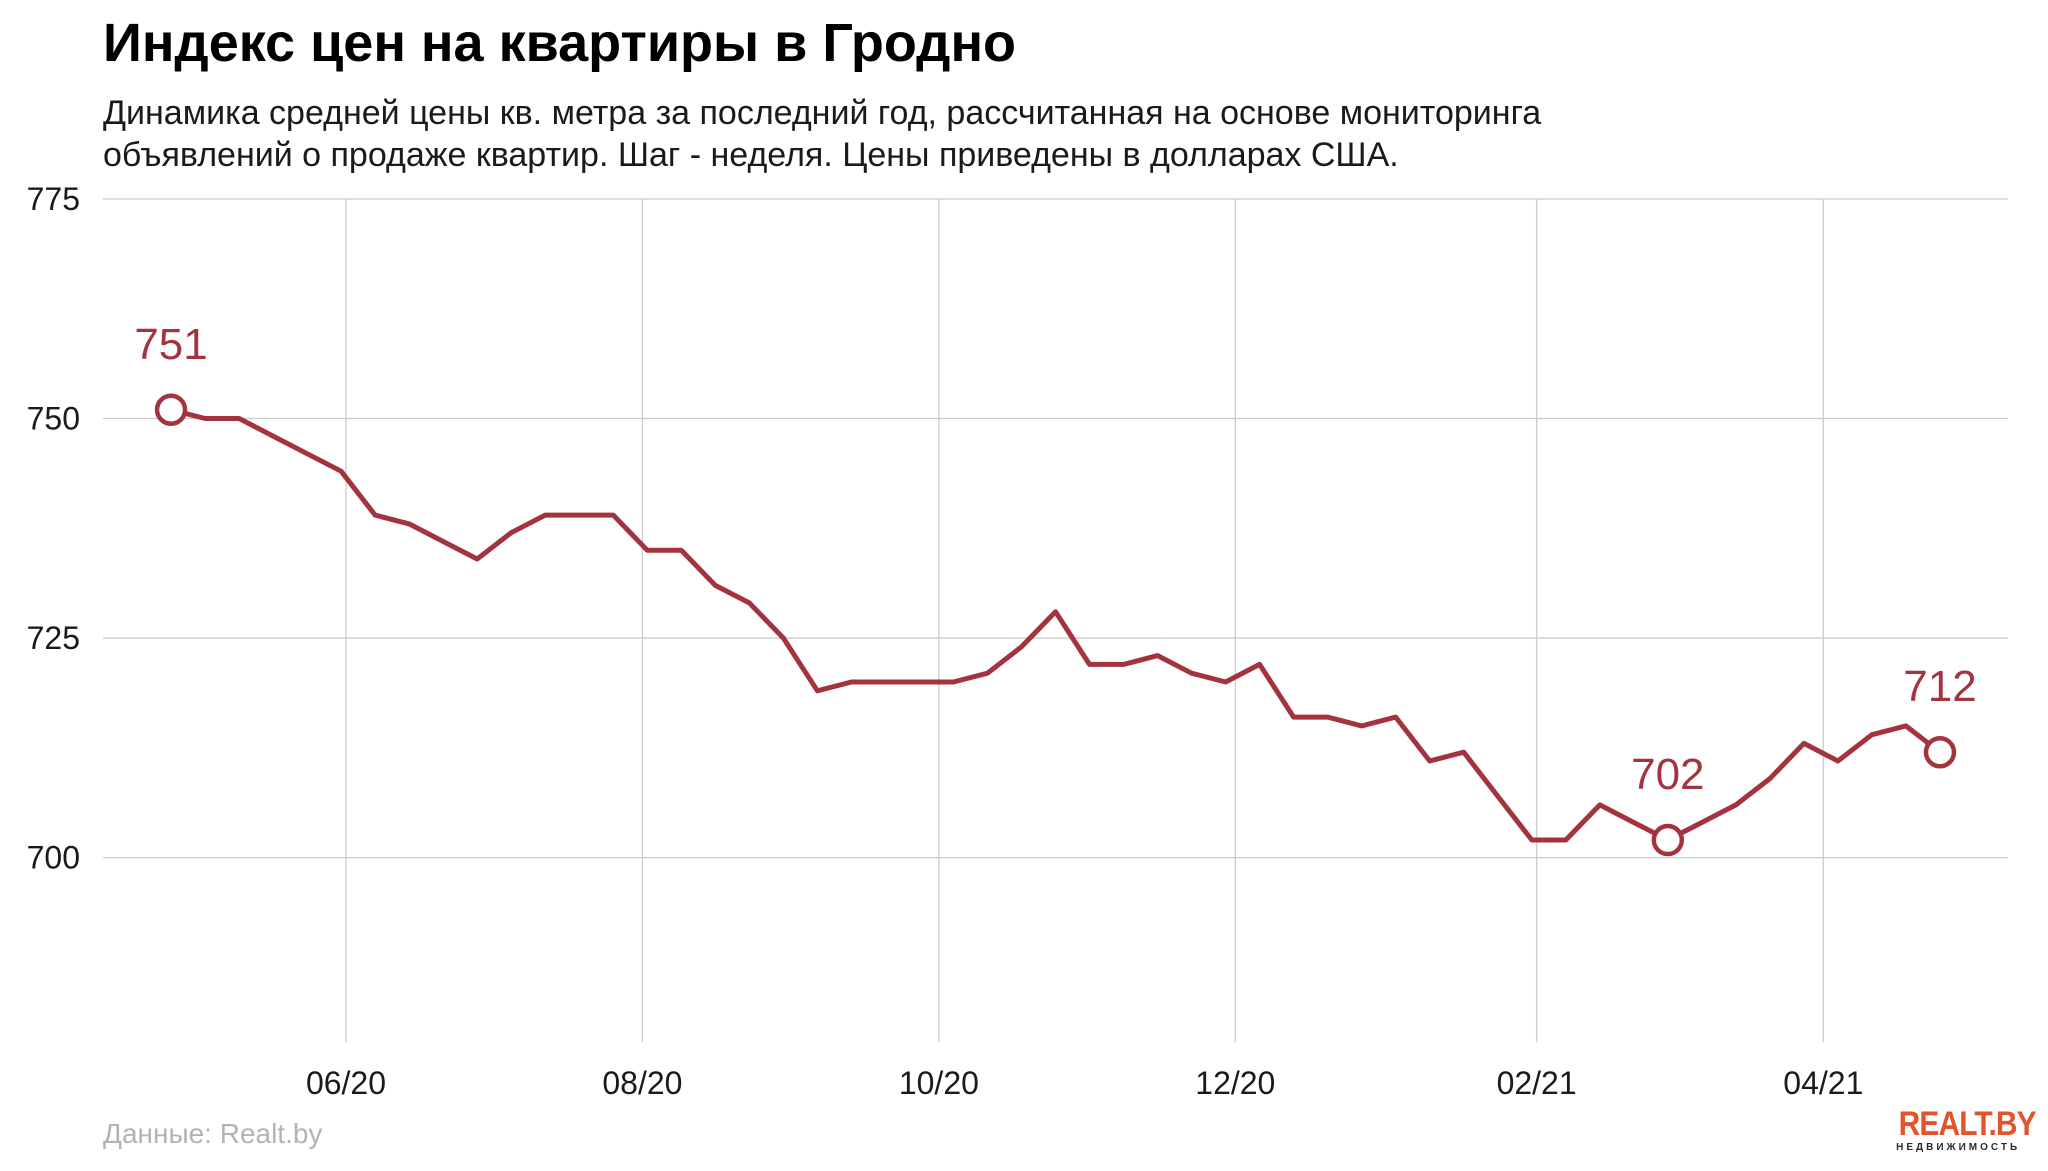 This screenshot has height=1171, width=2048. I want to click on x-tick-label: 12/20, so click(1235, 1083).